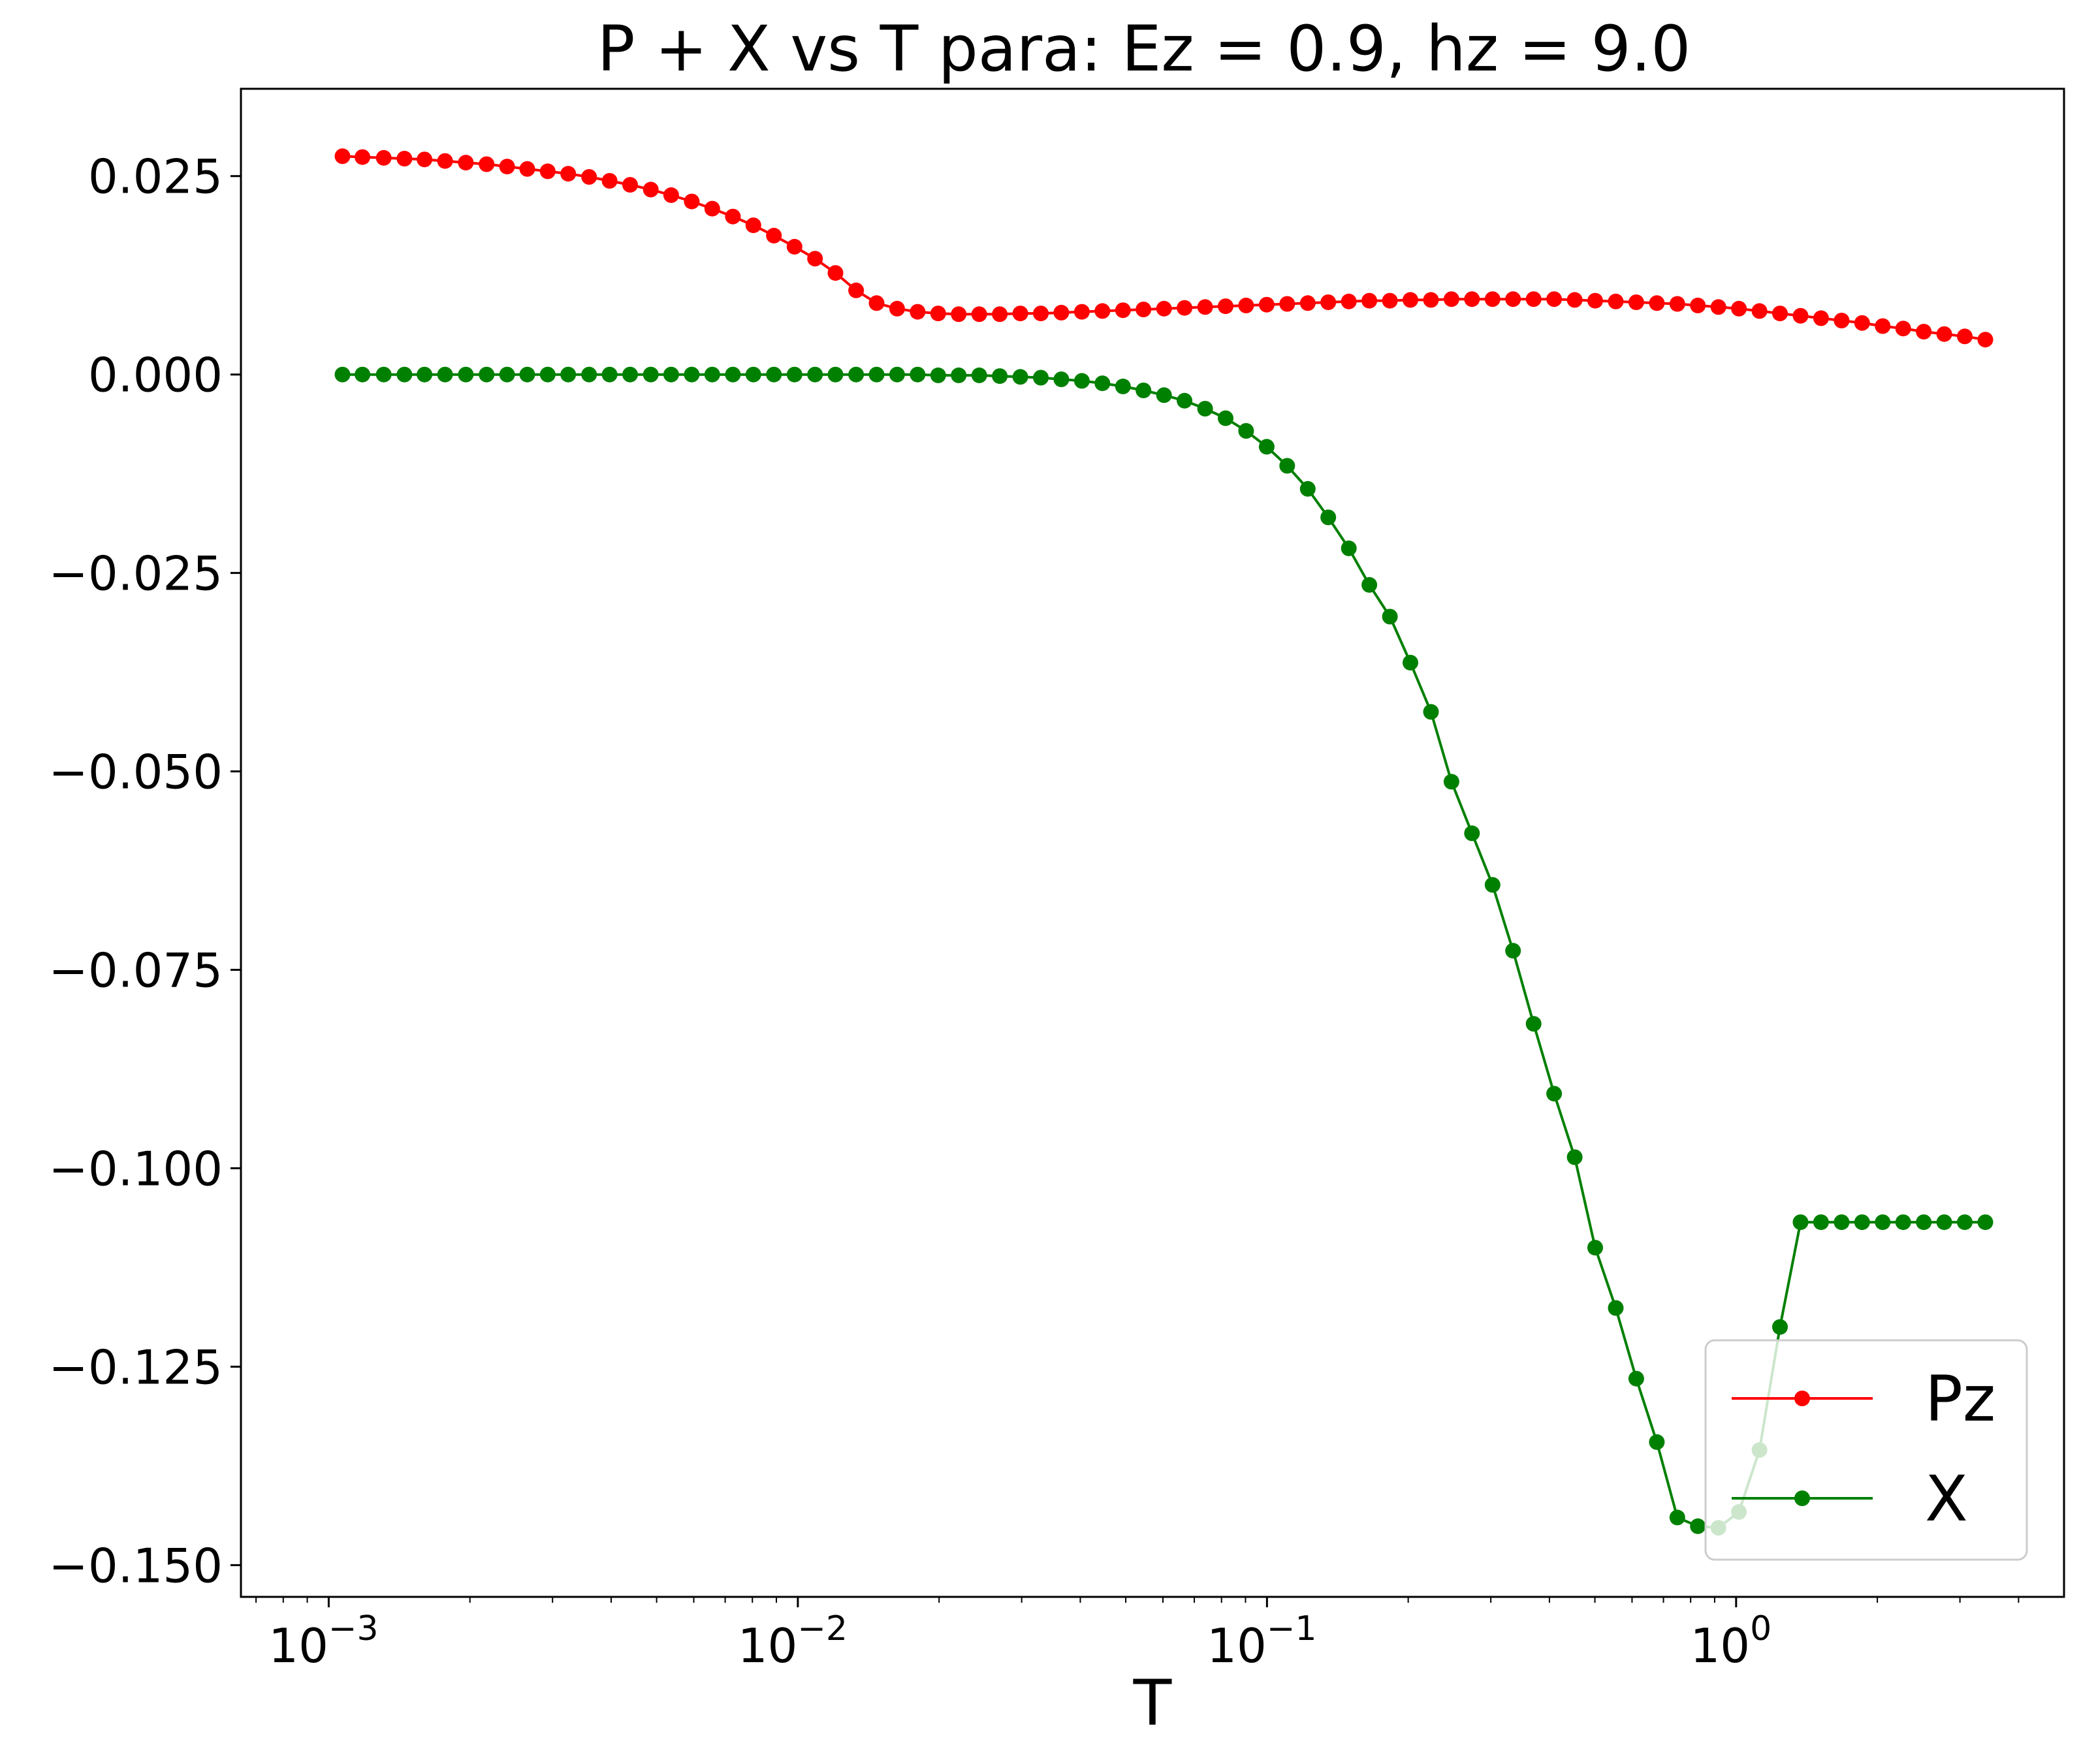 This screenshot has height=1764, width=2081. I want to click on legend-box, so click(1866, 1450).